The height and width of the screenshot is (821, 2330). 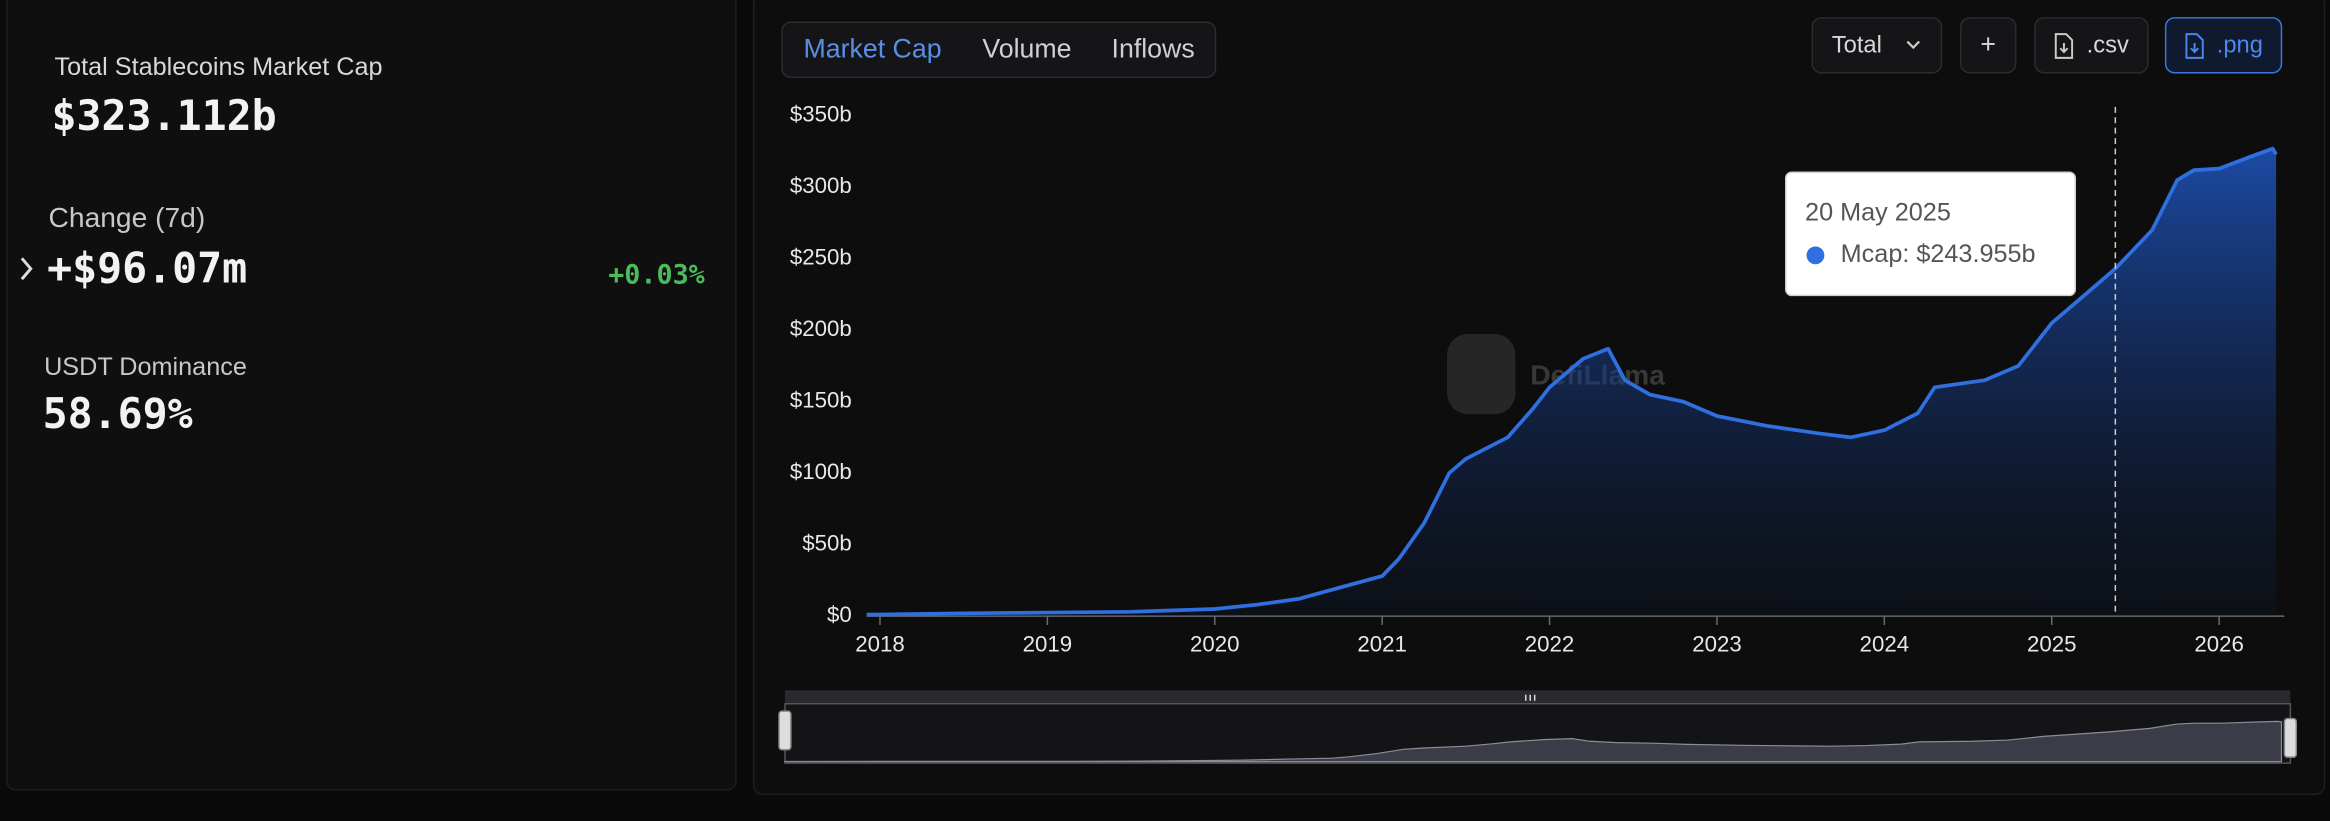 I want to click on png-label: .png, so click(x=2240, y=44).